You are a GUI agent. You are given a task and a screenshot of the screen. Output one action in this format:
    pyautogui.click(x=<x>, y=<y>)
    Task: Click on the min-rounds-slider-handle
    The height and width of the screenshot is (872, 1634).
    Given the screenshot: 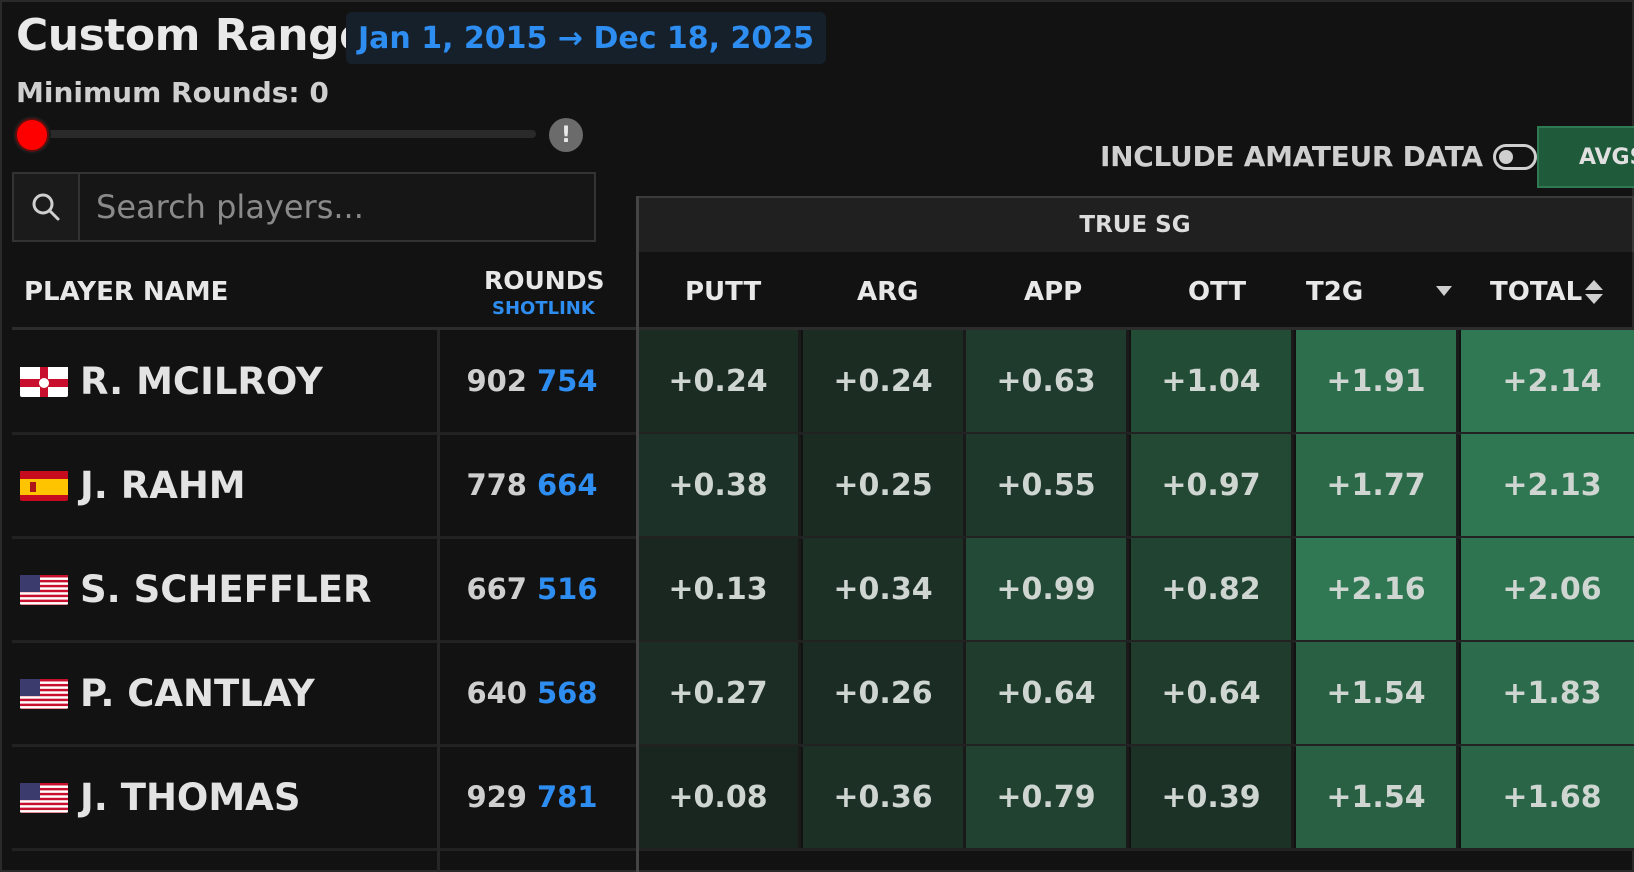 What is the action you would take?
    pyautogui.click(x=32, y=135)
    